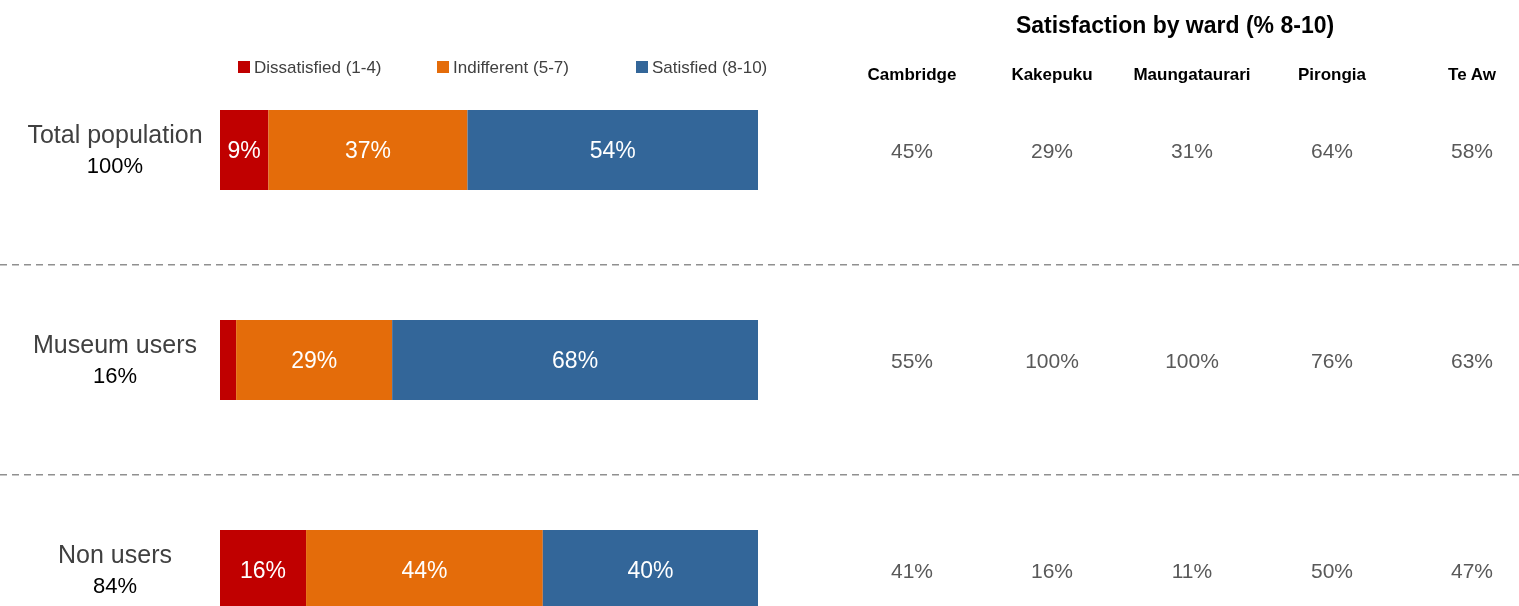 This screenshot has width=1519, height=606. I want to click on category-label: Cambridge, so click(912, 74).